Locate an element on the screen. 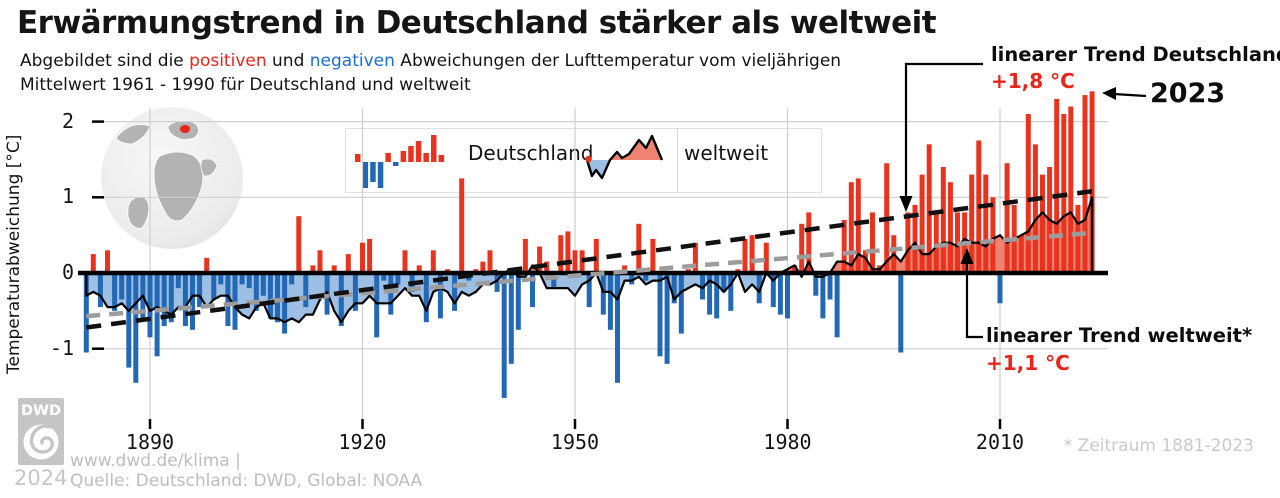 The image size is (1280, 498). x-axis-tick-label: 1890 is located at coordinates (150, 442).